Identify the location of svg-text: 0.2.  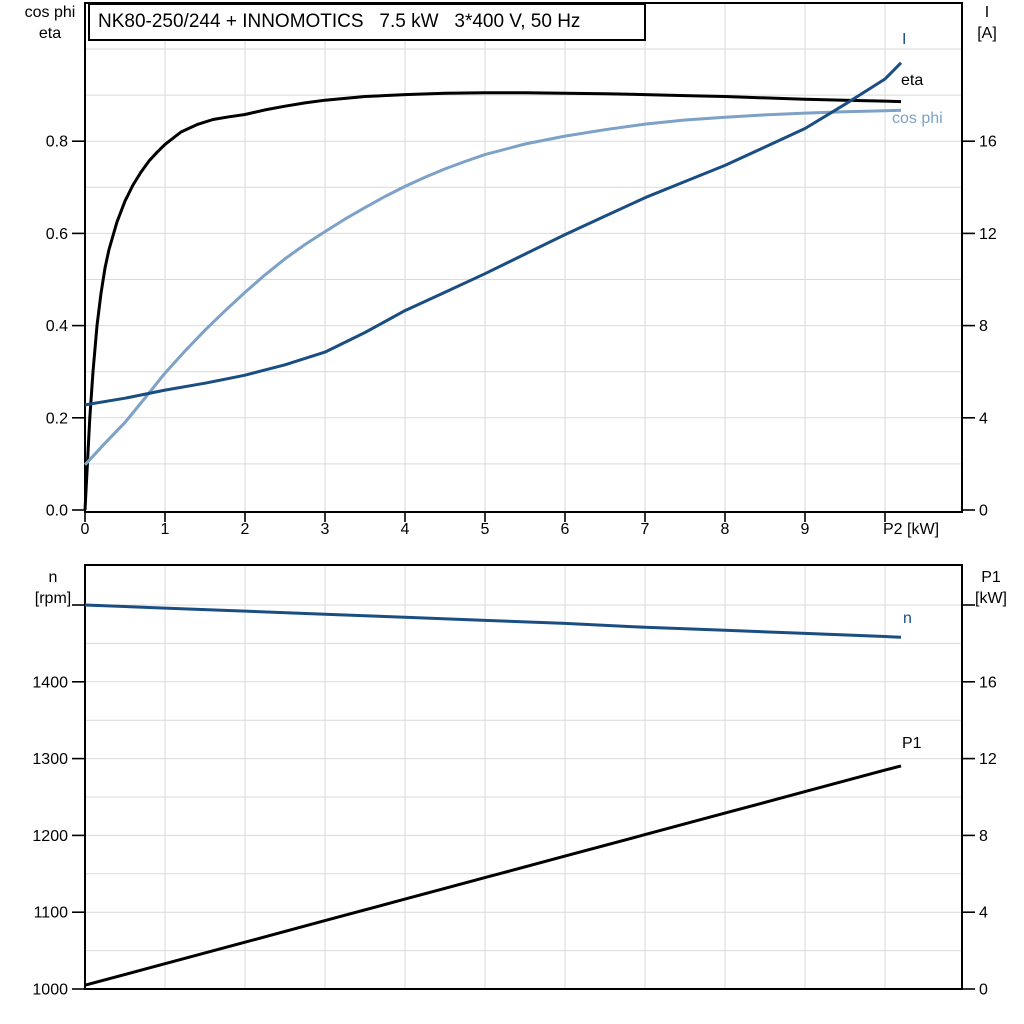
(57, 418).